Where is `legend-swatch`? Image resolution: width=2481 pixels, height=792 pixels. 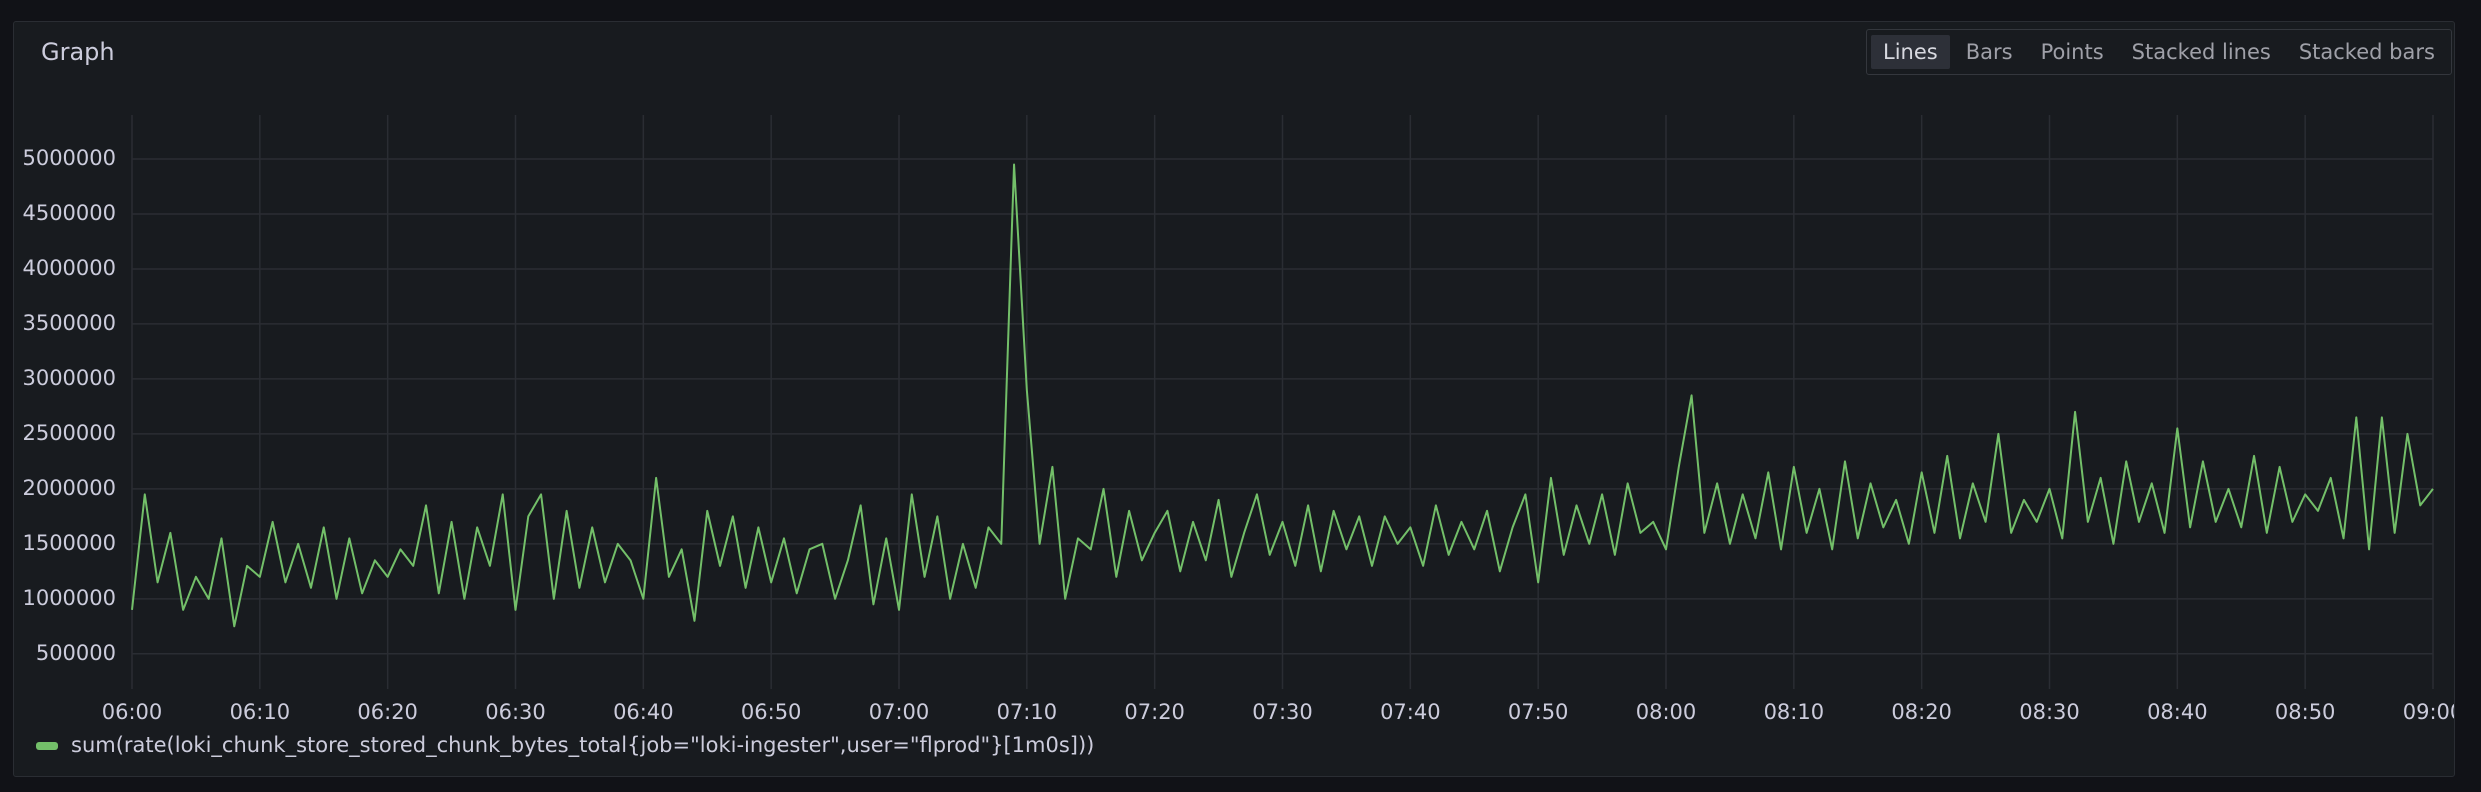
legend-swatch is located at coordinates (47, 746).